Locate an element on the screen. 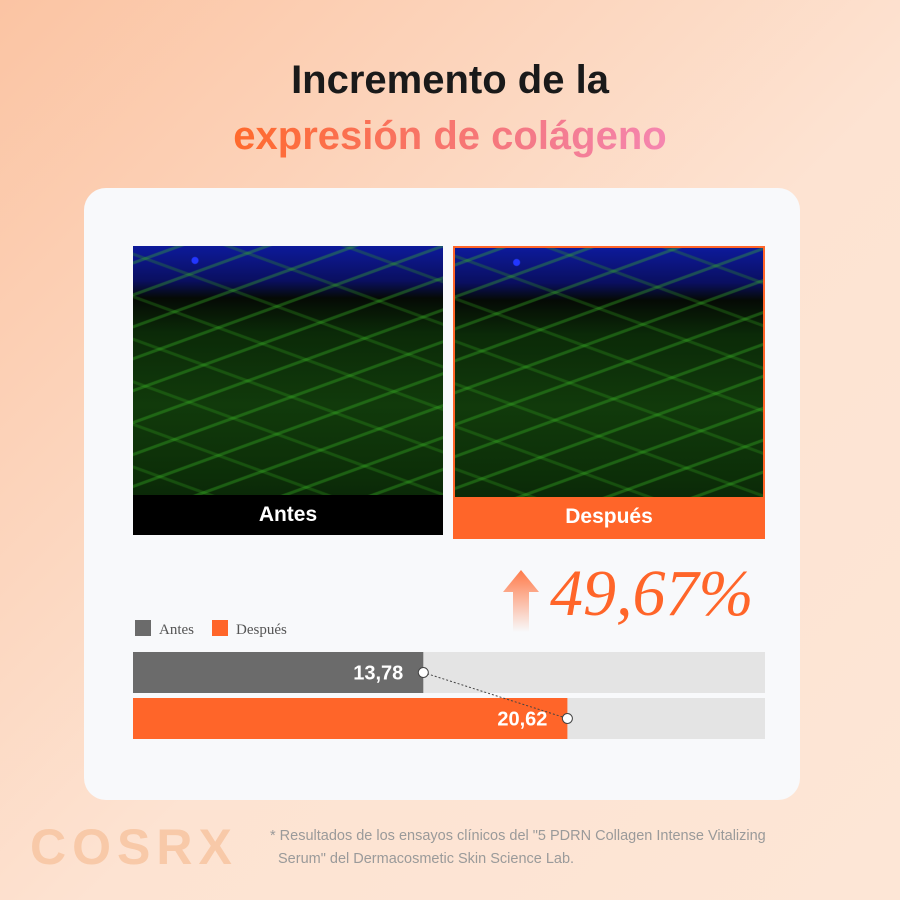  legend-label: Después is located at coordinates (261, 630).